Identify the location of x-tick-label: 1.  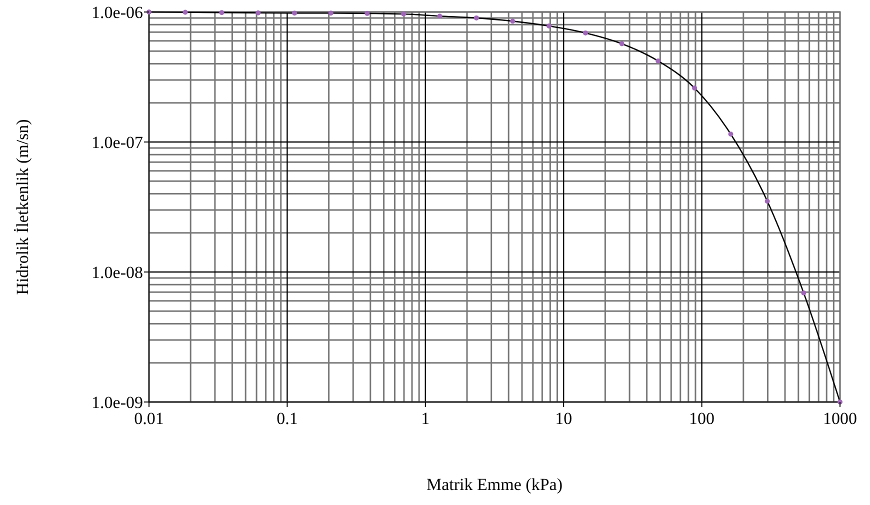
(425, 418).